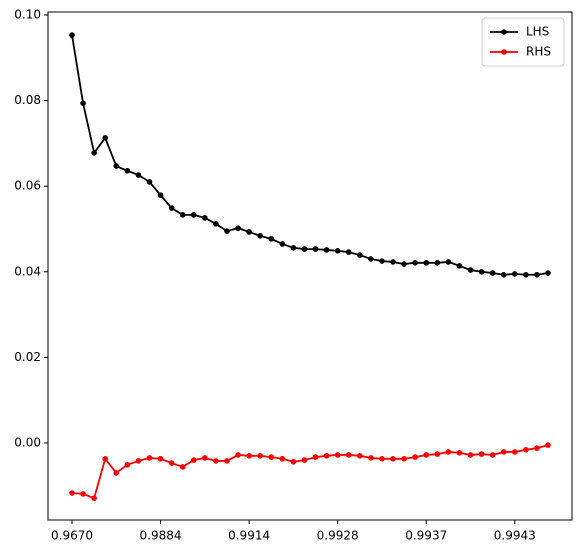  What do you see at coordinates (27, 442) in the screenshot?
I see `y-tick-label: 0.00` at bounding box center [27, 442].